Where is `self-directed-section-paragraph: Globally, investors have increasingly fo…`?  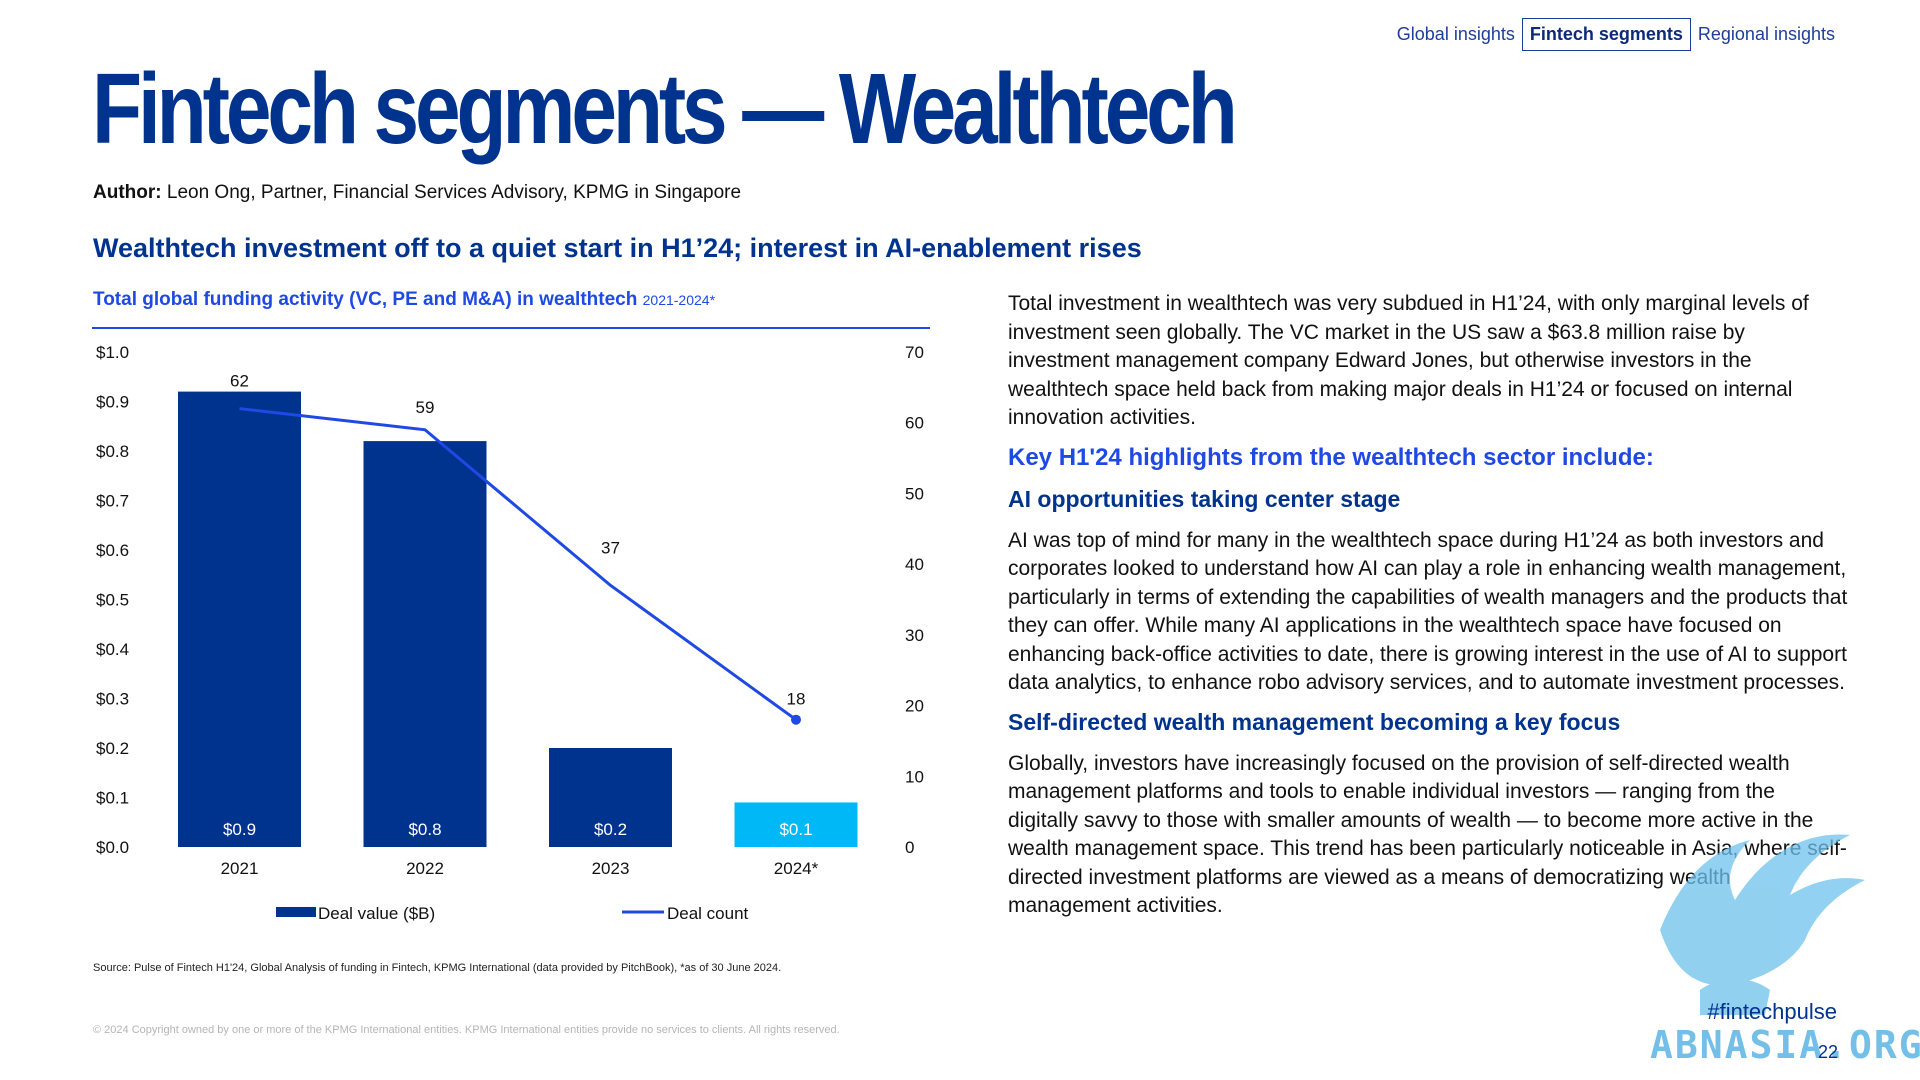
self-directed-section-paragraph: Globally, investors have increasingly fo… is located at coordinates (1427, 834).